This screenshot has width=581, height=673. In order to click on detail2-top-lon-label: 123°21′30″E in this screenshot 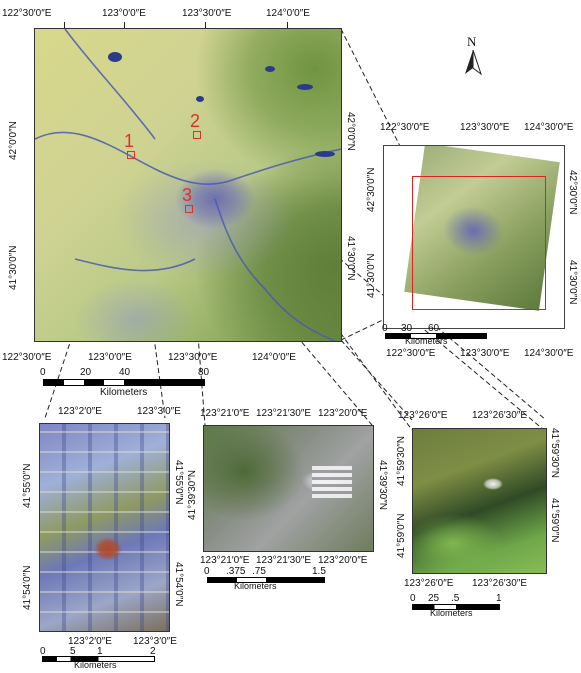, I will do `click(284, 413)`.